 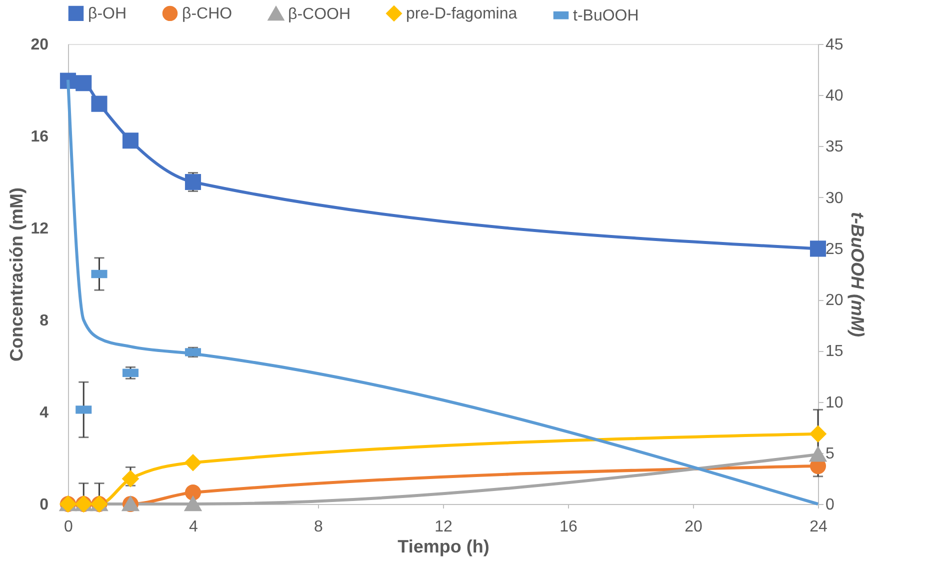 What do you see at coordinates (835, 45) in the screenshot?
I see `y2-tick-label: 45` at bounding box center [835, 45].